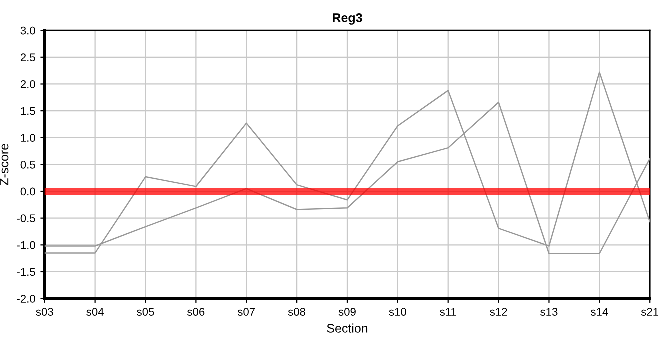  I want to click on y-tick-label: 2.5, so click(28, 58).